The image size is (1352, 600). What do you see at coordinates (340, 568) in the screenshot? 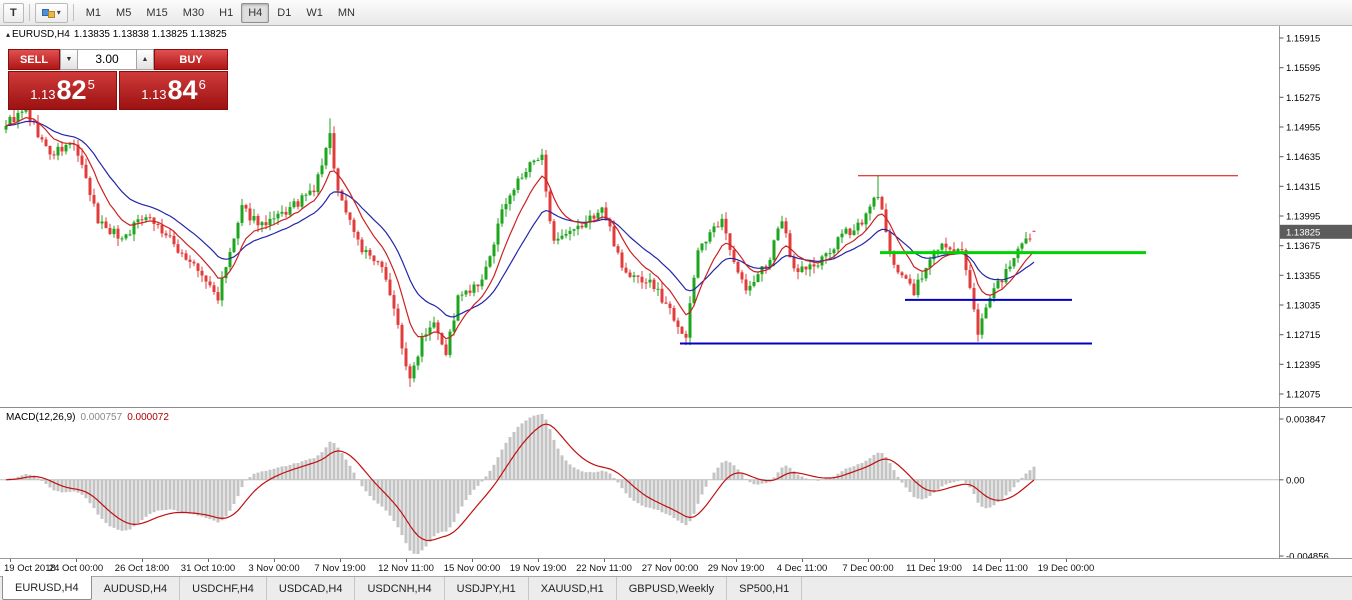
I see `time-label: 7 Nov 19:00` at bounding box center [340, 568].